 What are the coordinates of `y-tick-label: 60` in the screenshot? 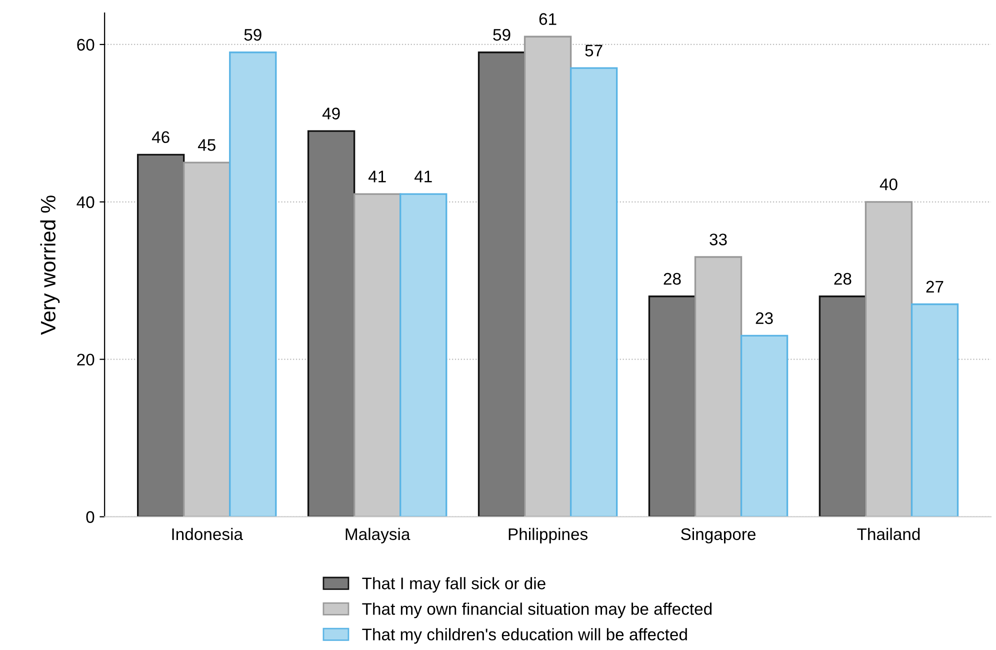 It's located at (85, 44).